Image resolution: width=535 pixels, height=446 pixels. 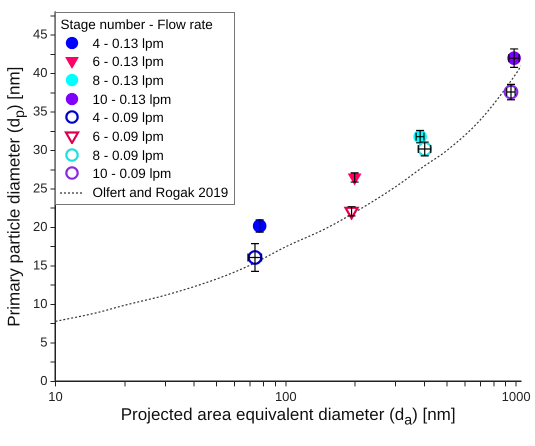 What do you see at coordinates (128, 80) in the screenshot?
I see `legend-label: 8 - 0.13 lpm` at bounding box center [128, 80].